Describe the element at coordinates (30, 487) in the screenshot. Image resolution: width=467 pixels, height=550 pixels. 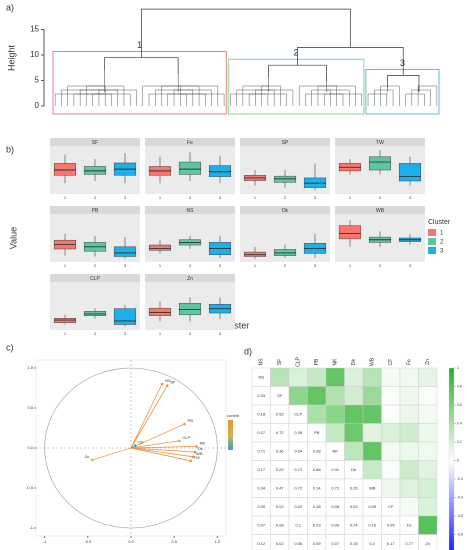
I see `y-tick-label: -0.5` at that location.